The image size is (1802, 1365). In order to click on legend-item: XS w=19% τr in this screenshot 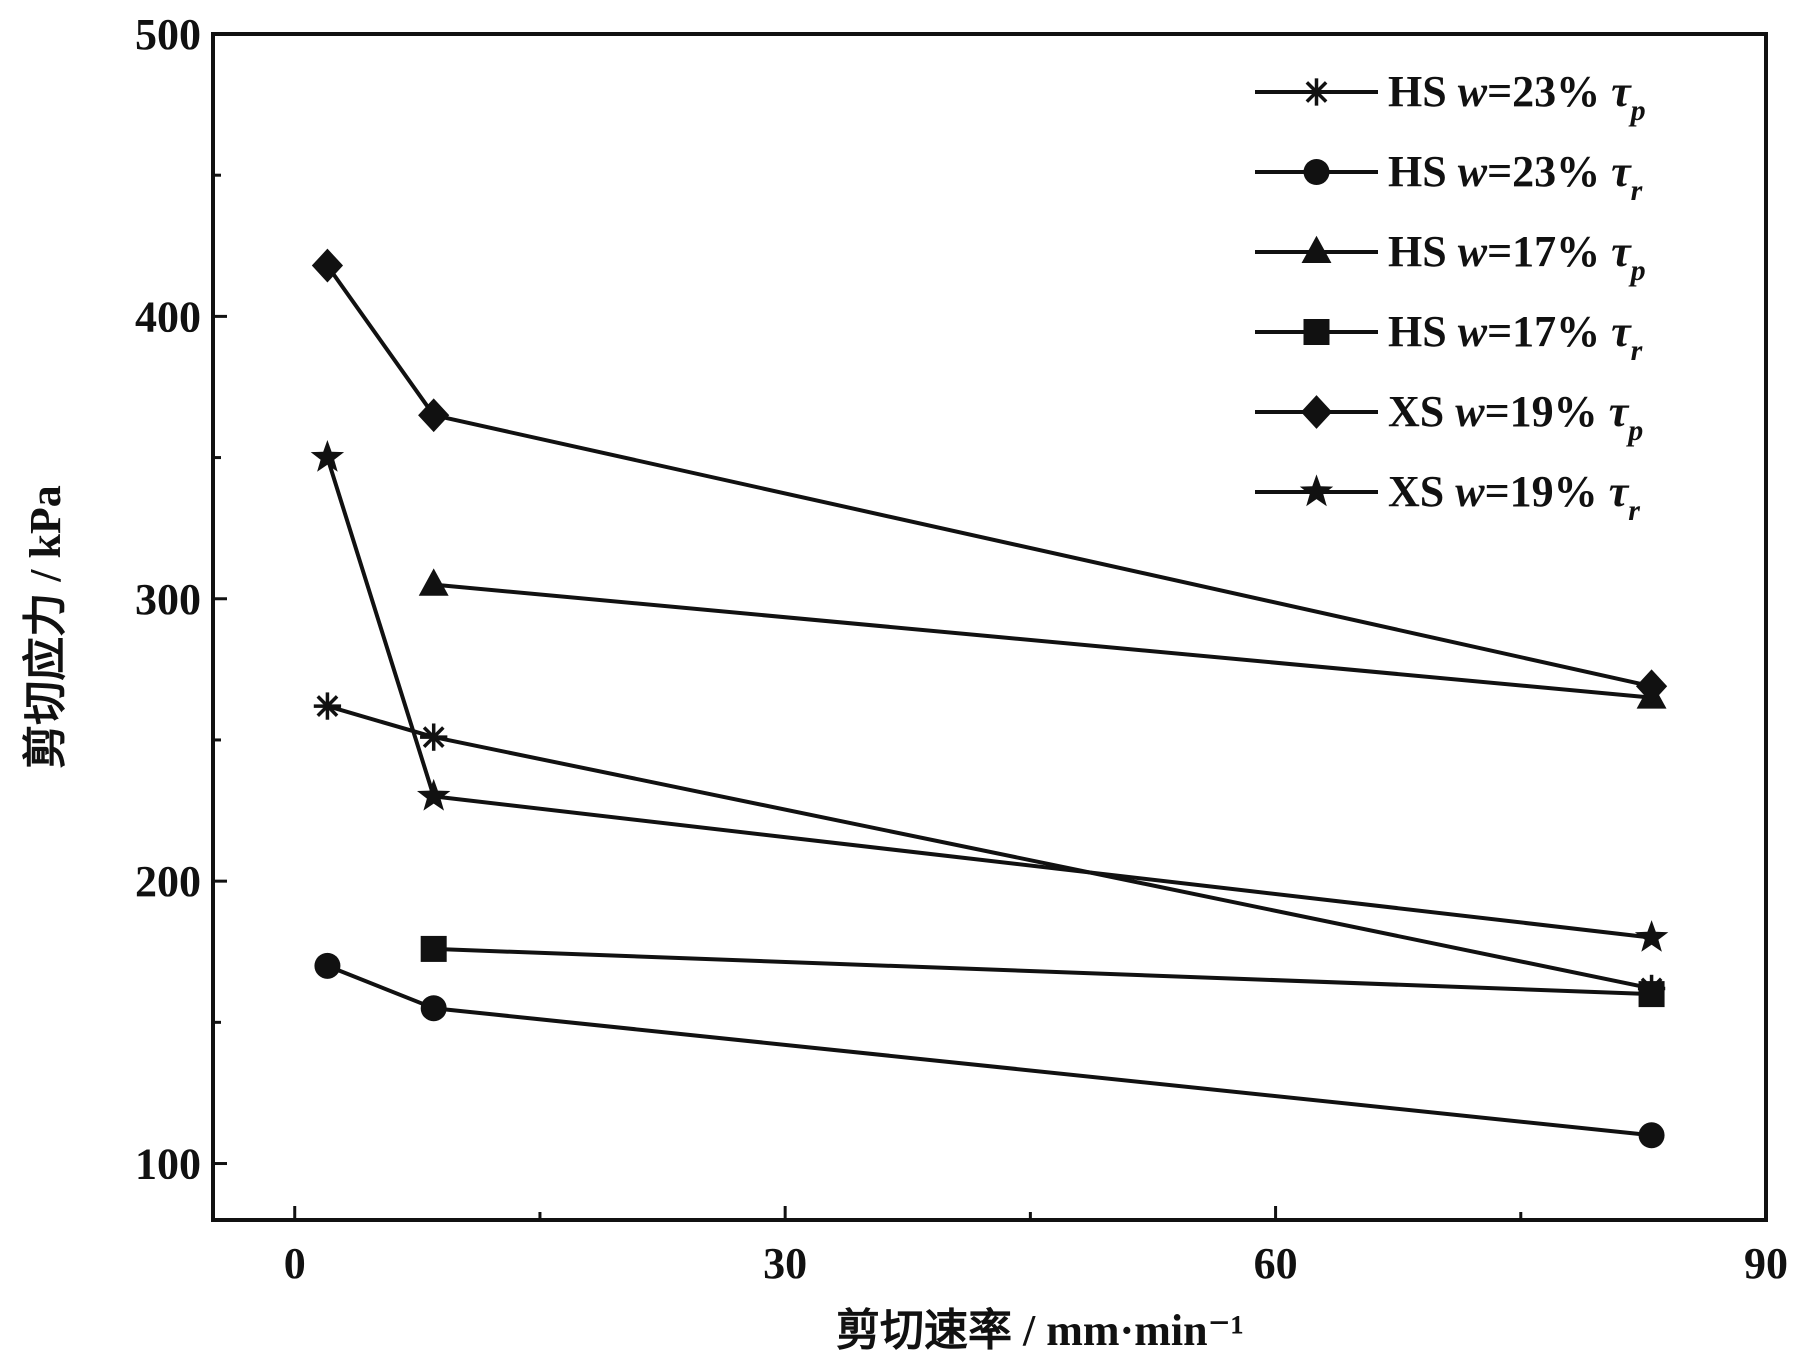, I will do `click(1447, 497)`.